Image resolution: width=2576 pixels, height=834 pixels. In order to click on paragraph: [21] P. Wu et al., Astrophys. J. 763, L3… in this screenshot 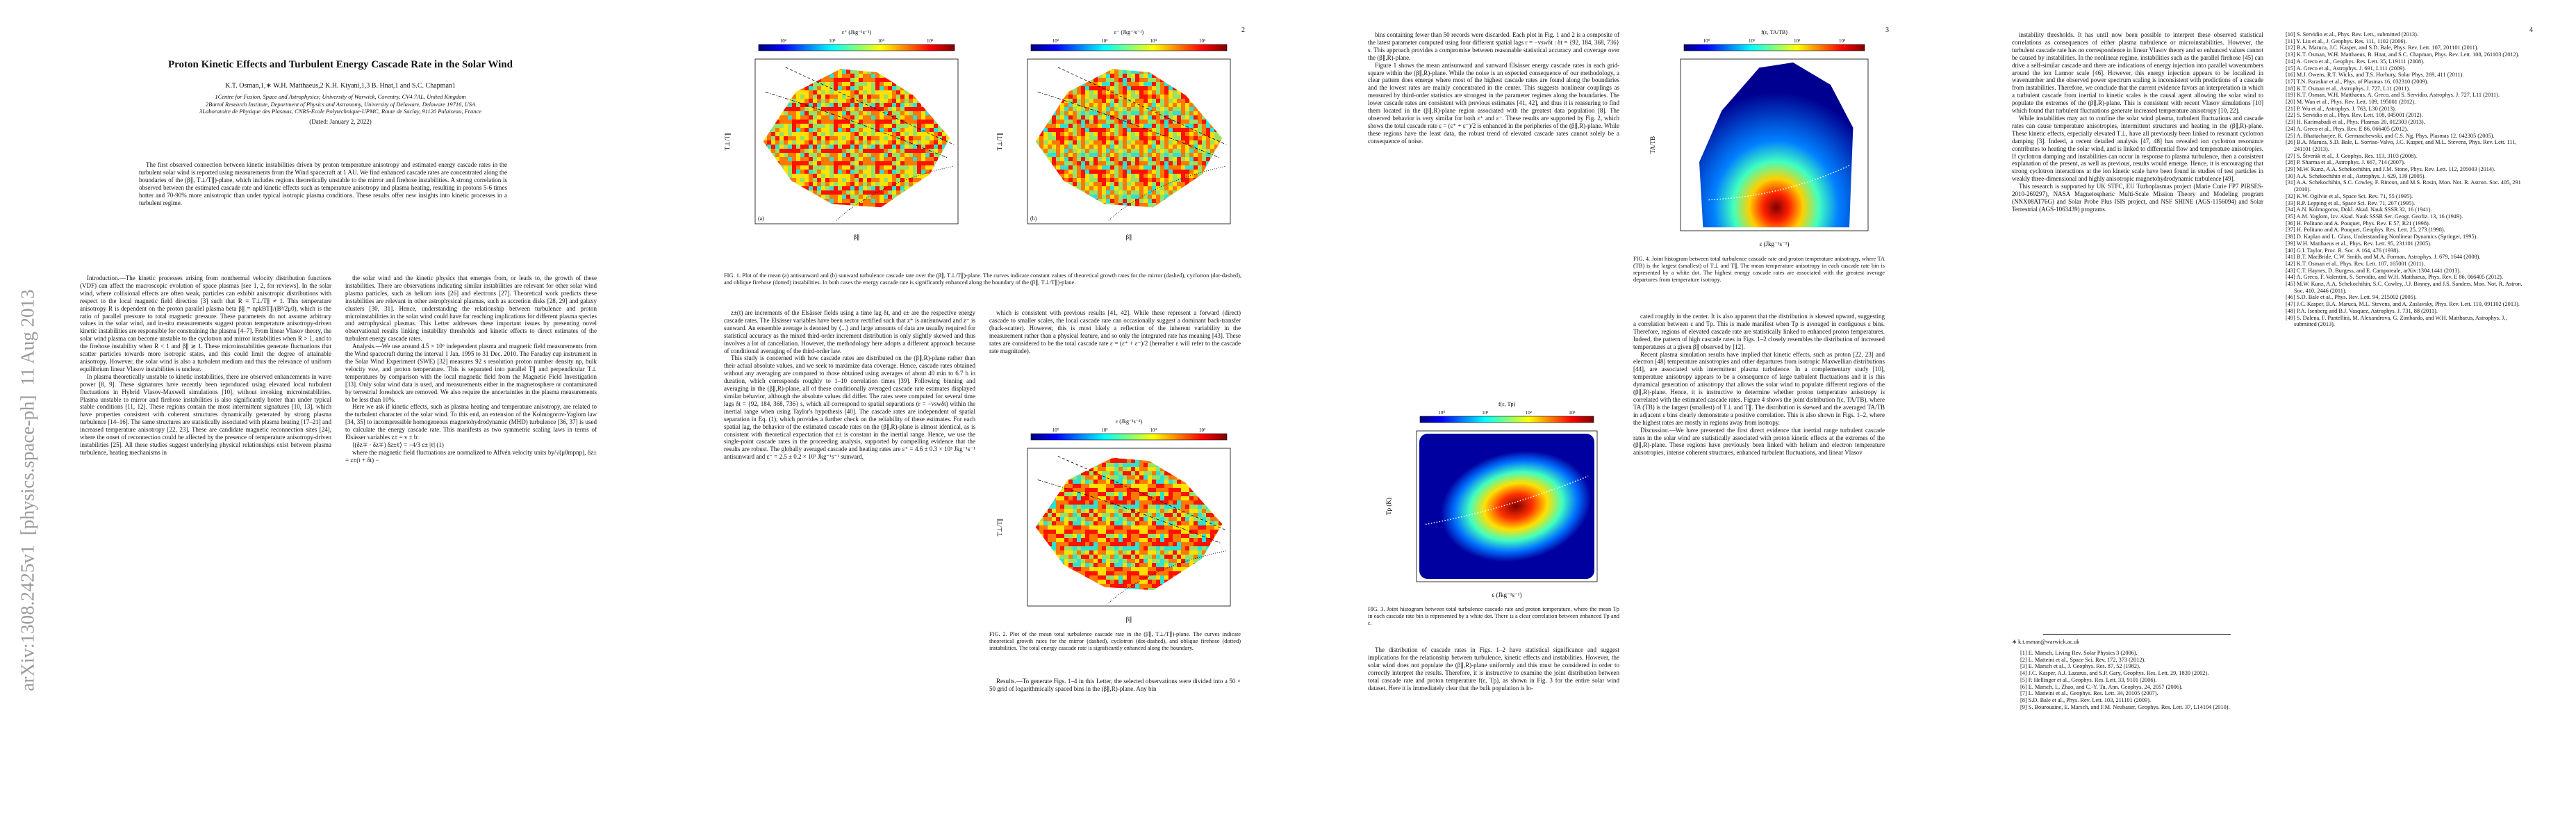, I will do `click(2341, 108)`.